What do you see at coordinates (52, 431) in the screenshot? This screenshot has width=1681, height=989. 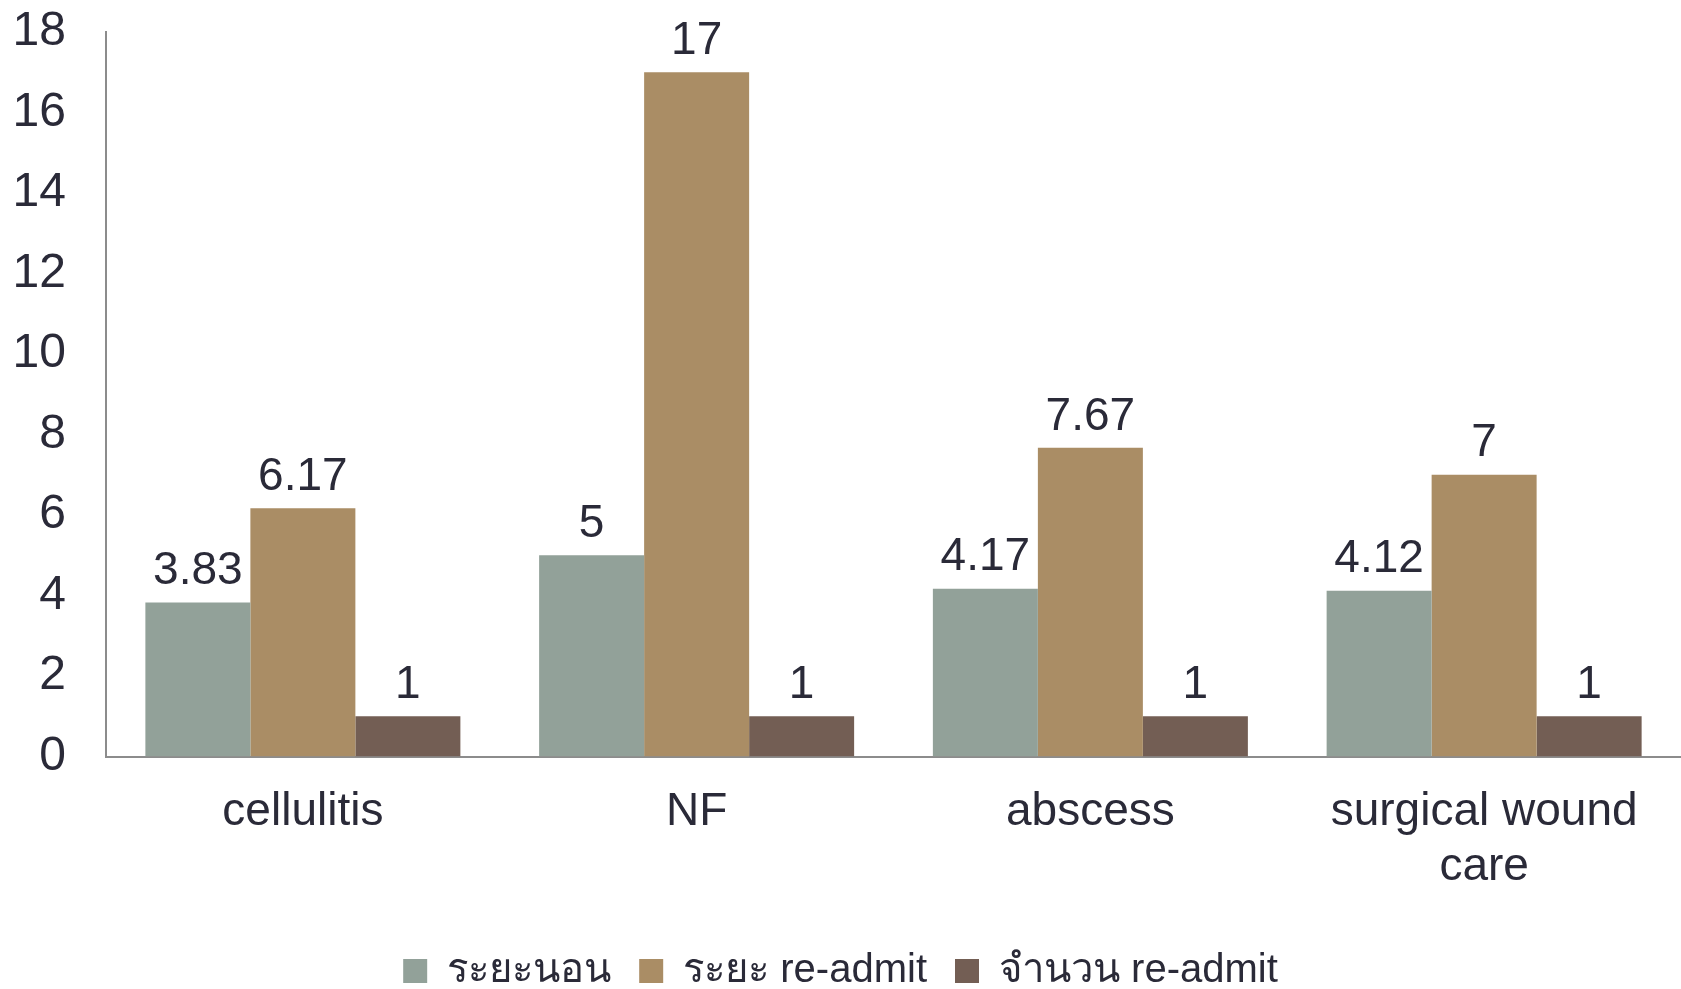 I see `y-tick-label: 8` at bounding box center [52, 431].